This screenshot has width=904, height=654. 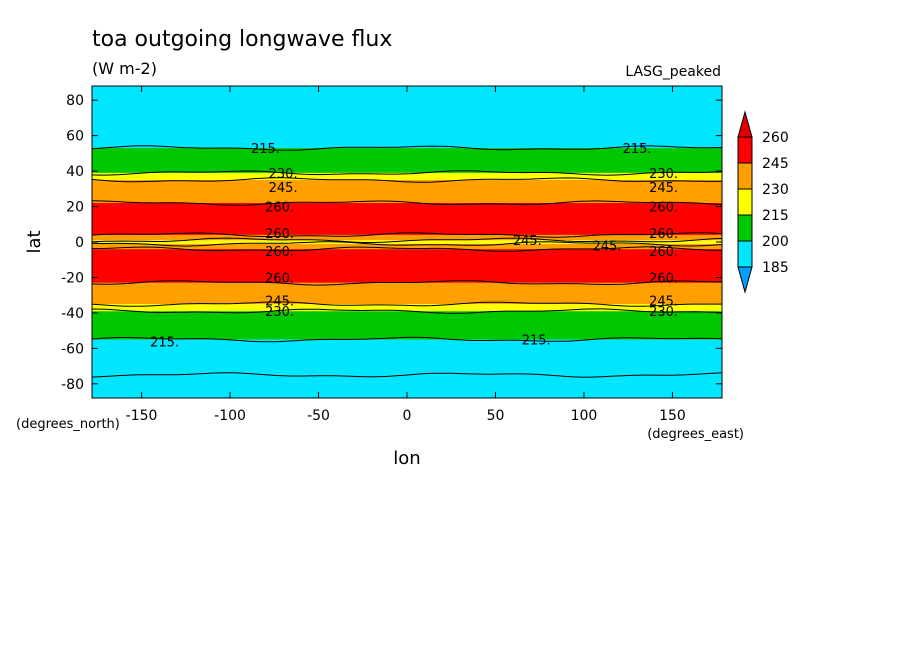 What do you see at coordinates (68, 424) in the screenshot?
I see `y-axis-units: (degrees_north)` at bounding box center [68, 424].